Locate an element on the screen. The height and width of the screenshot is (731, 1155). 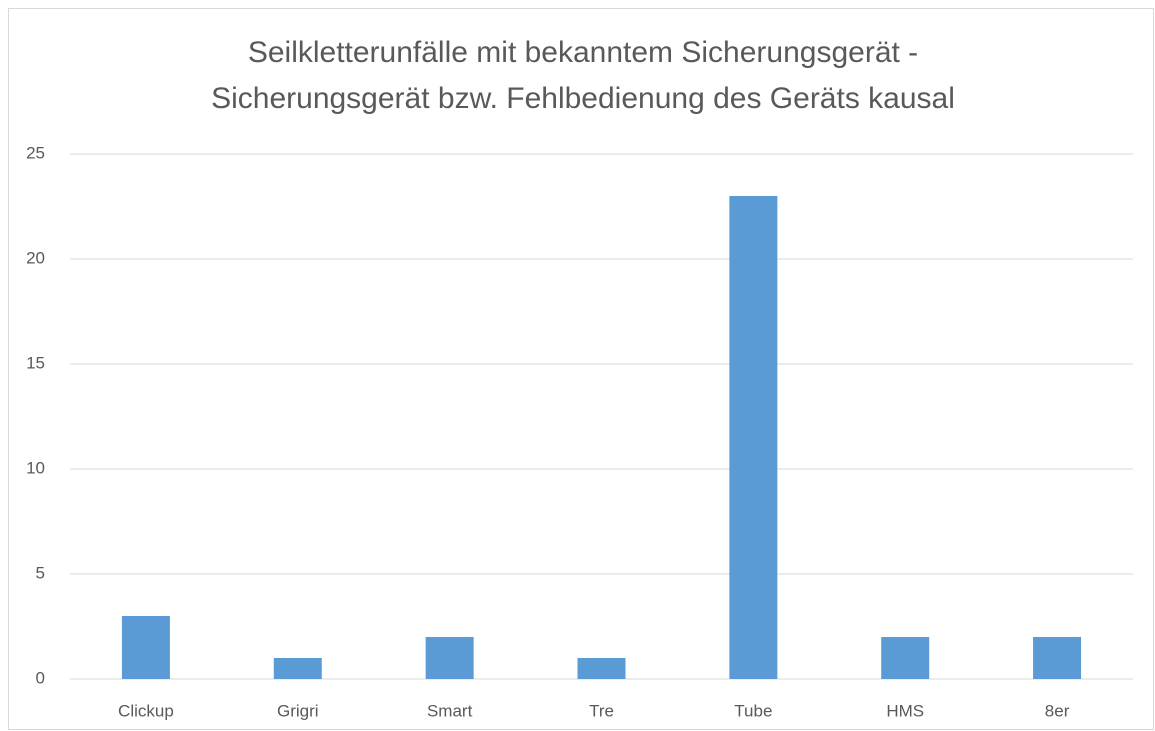
y-tick-label: 20 is located at coordinates (35, 257).